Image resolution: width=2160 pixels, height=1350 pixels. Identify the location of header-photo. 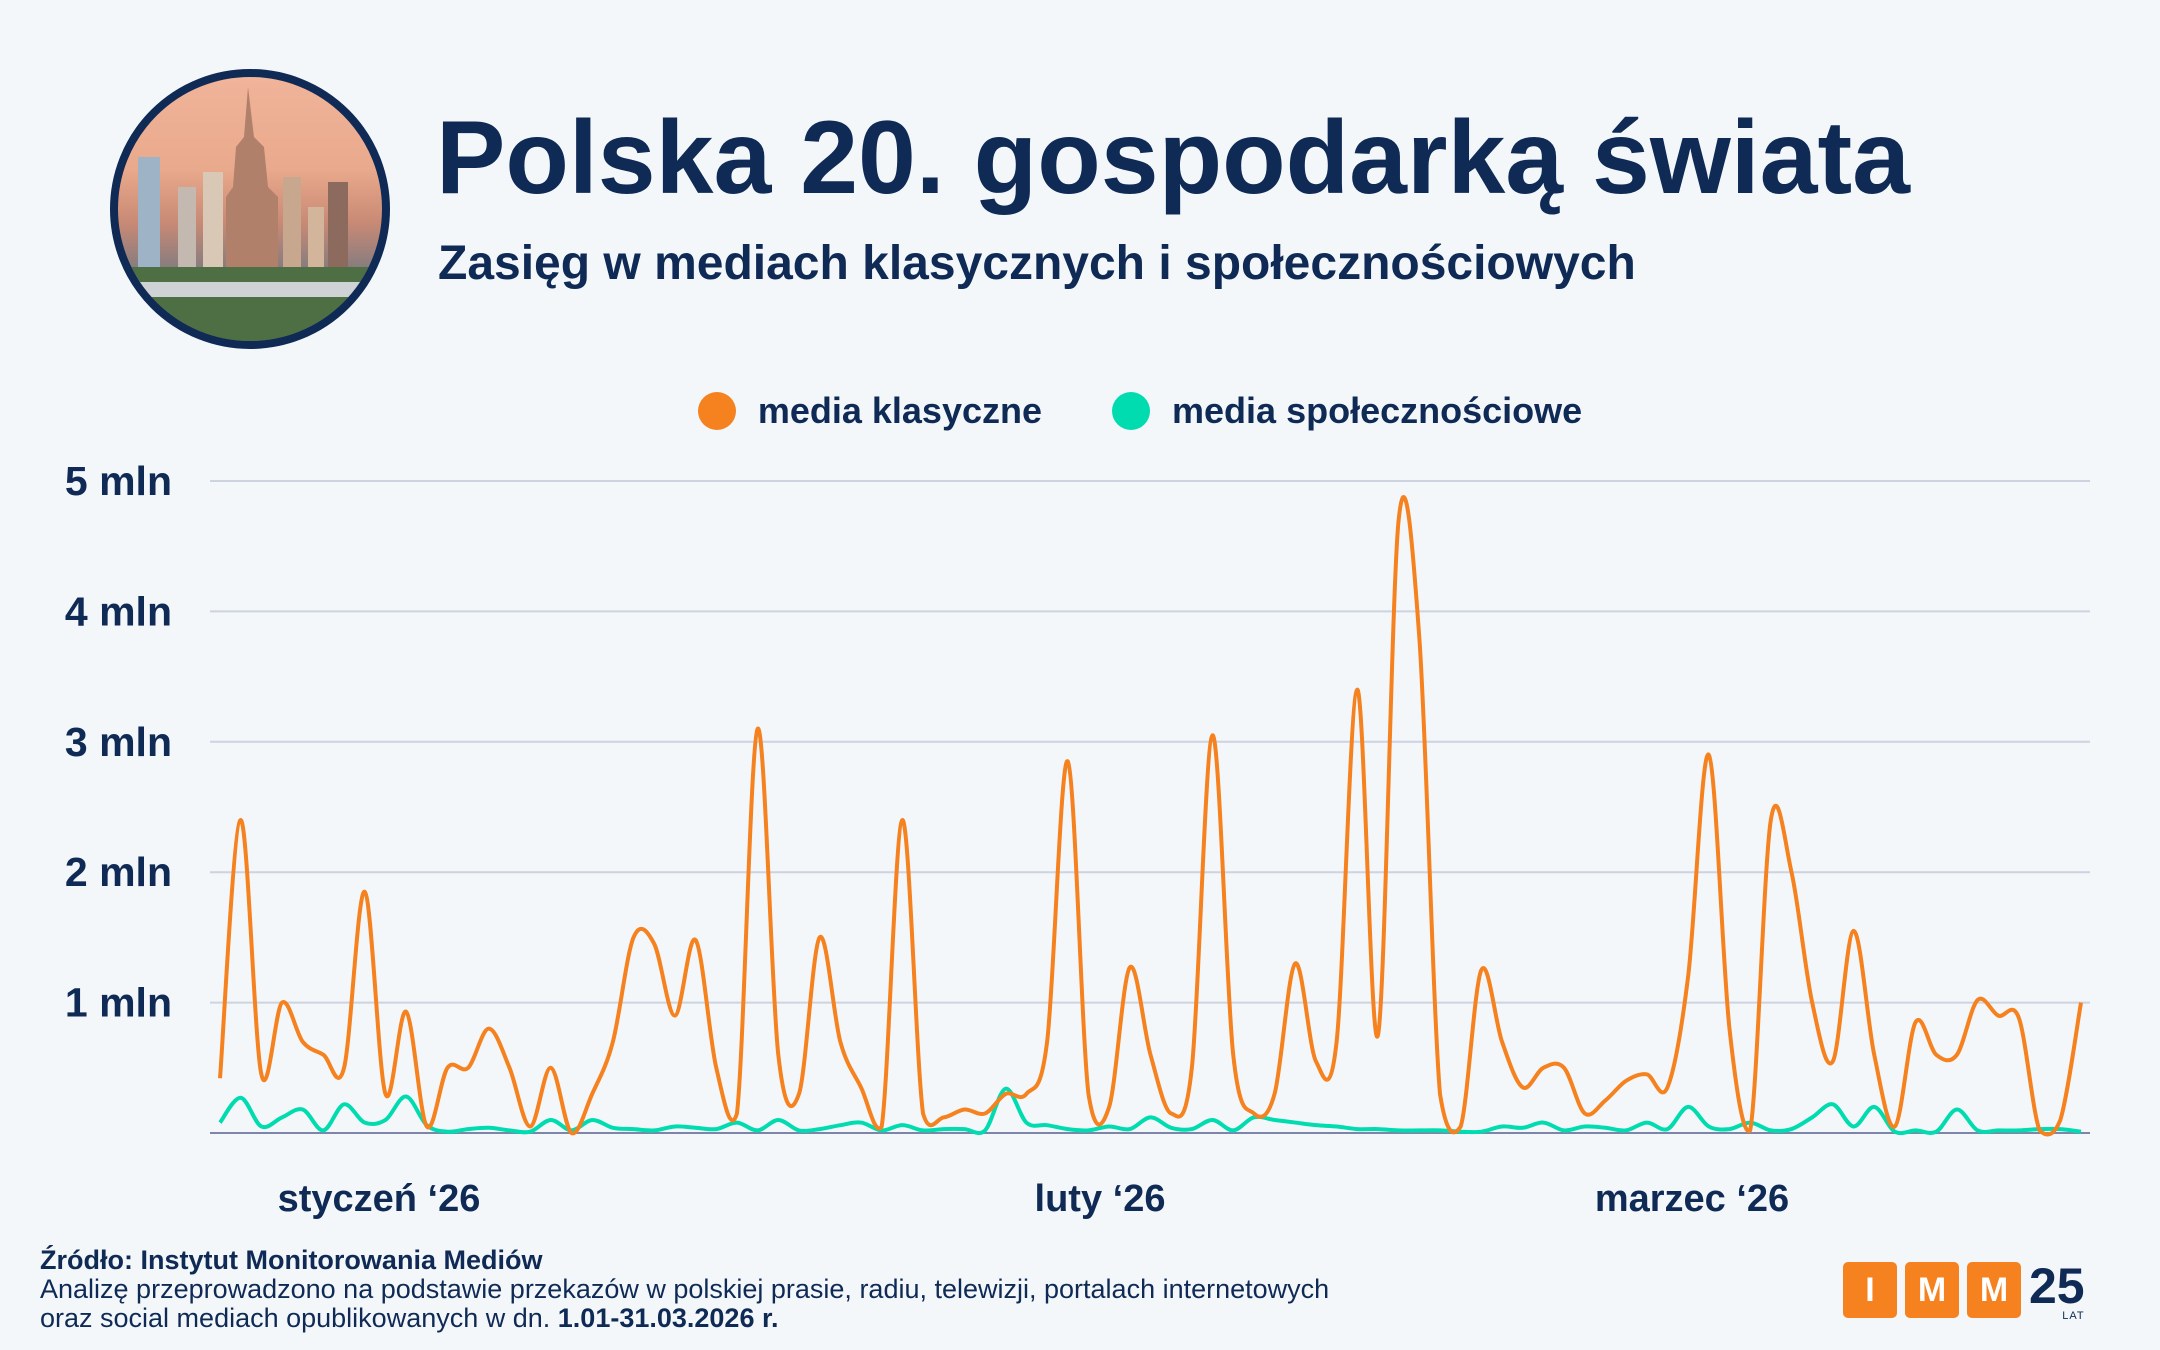
(250, 209).